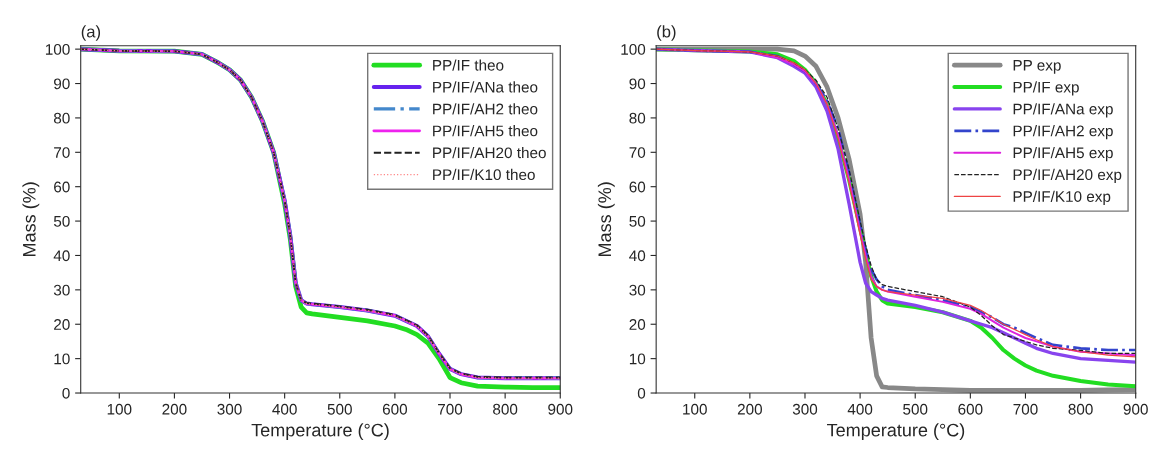 Image resolution: width=1153 pixels, height=457 pixels. What do you see at coordinates (1063, 132) in the screenshot?
I see `legend-label: PP/IF/AH2 exp` at bounding box center [1063, 132].